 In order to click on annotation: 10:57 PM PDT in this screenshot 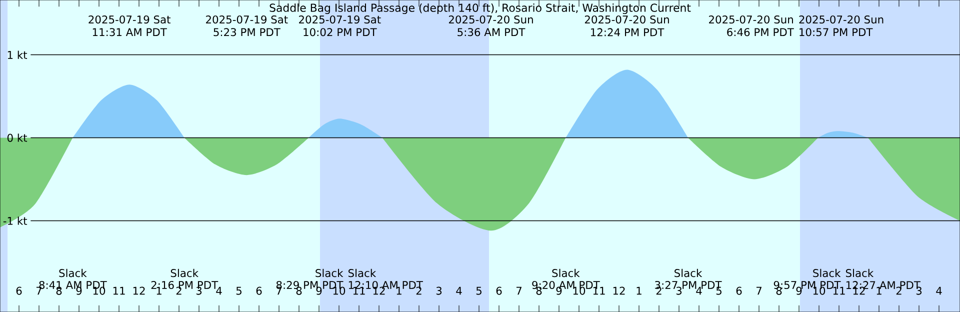, I will do `click(836, 32)`.